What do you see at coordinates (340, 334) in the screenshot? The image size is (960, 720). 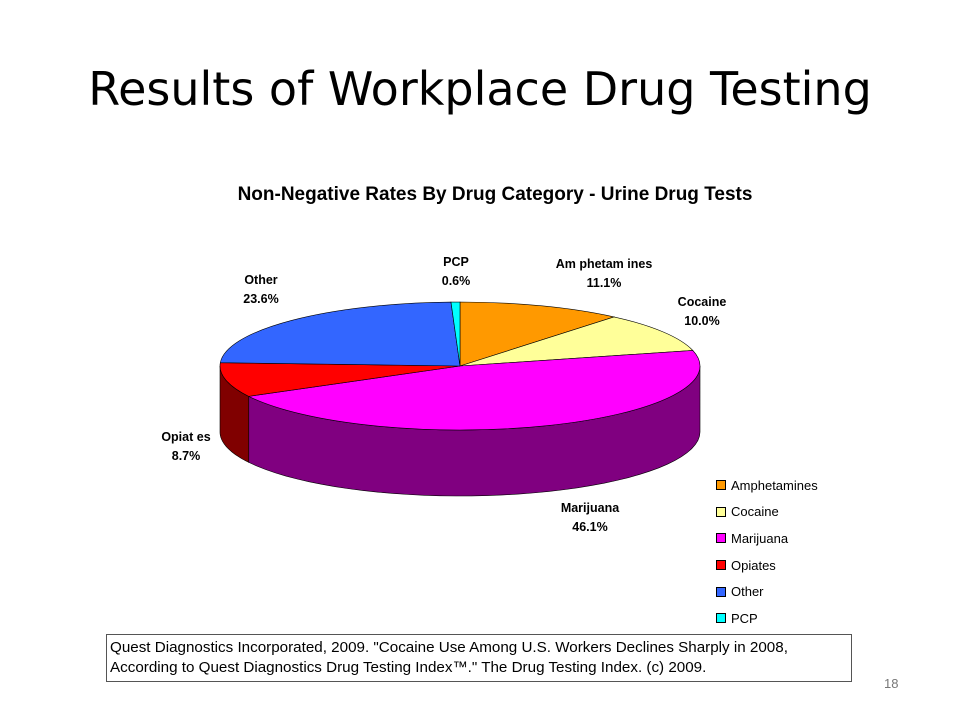 I see `pie-slice-other` at bounding box center [340, 334].